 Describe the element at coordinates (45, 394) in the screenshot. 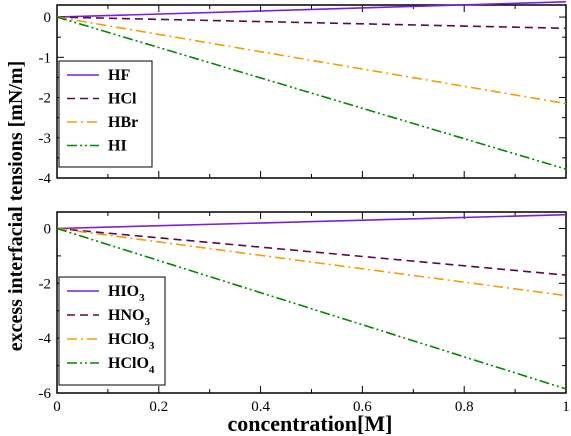

I see `y-tick-label: -6` at that location.